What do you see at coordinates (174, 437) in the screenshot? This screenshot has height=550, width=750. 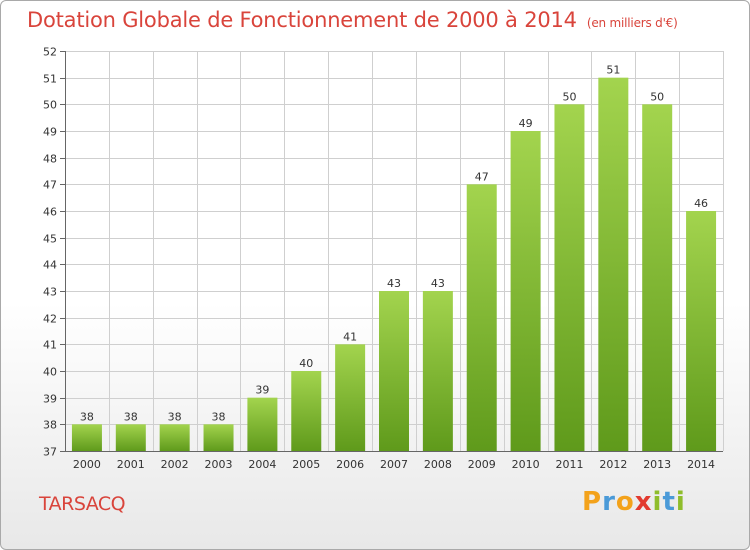 I see `bar-2002` at bounding box center [174, 437].